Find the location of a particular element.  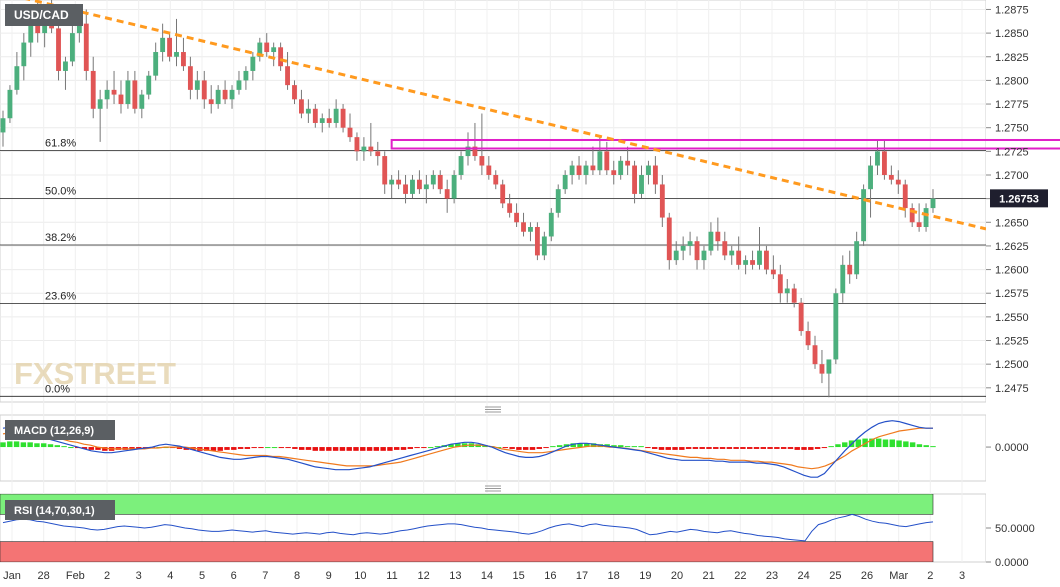

price-axis-area is located at coordinates (1023, 285).